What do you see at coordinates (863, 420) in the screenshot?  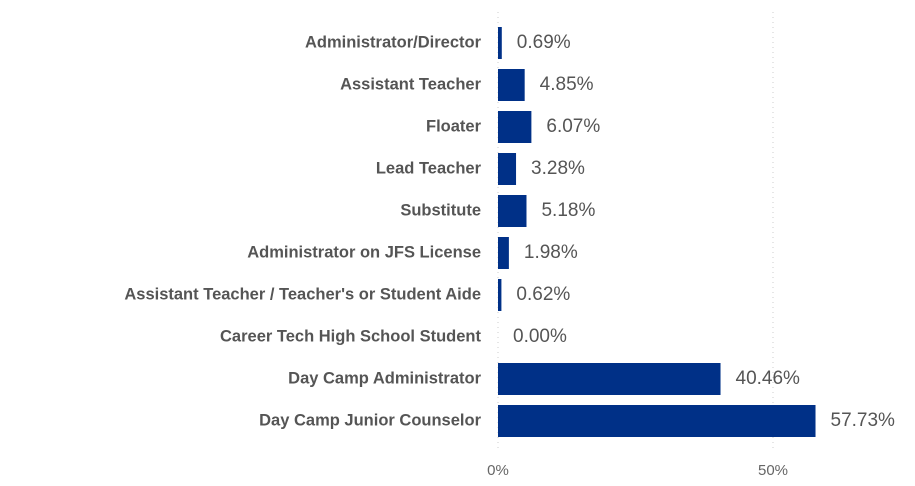 I see `value-label: 57.73%` at bounding box center [863, 420].